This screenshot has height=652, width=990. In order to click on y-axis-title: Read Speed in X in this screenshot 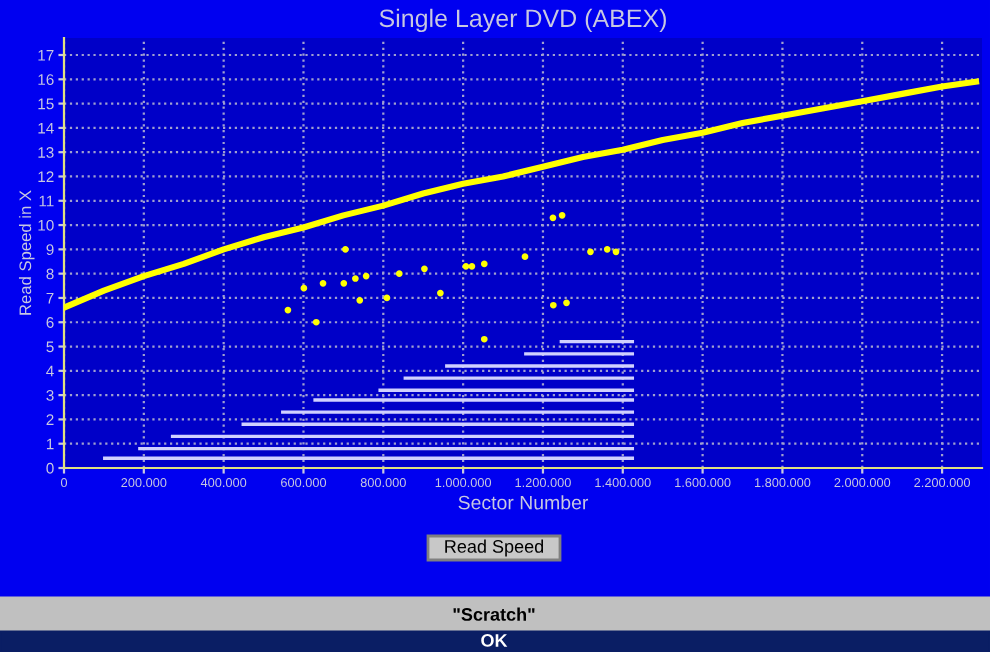, I will do `click(26, 252)`.